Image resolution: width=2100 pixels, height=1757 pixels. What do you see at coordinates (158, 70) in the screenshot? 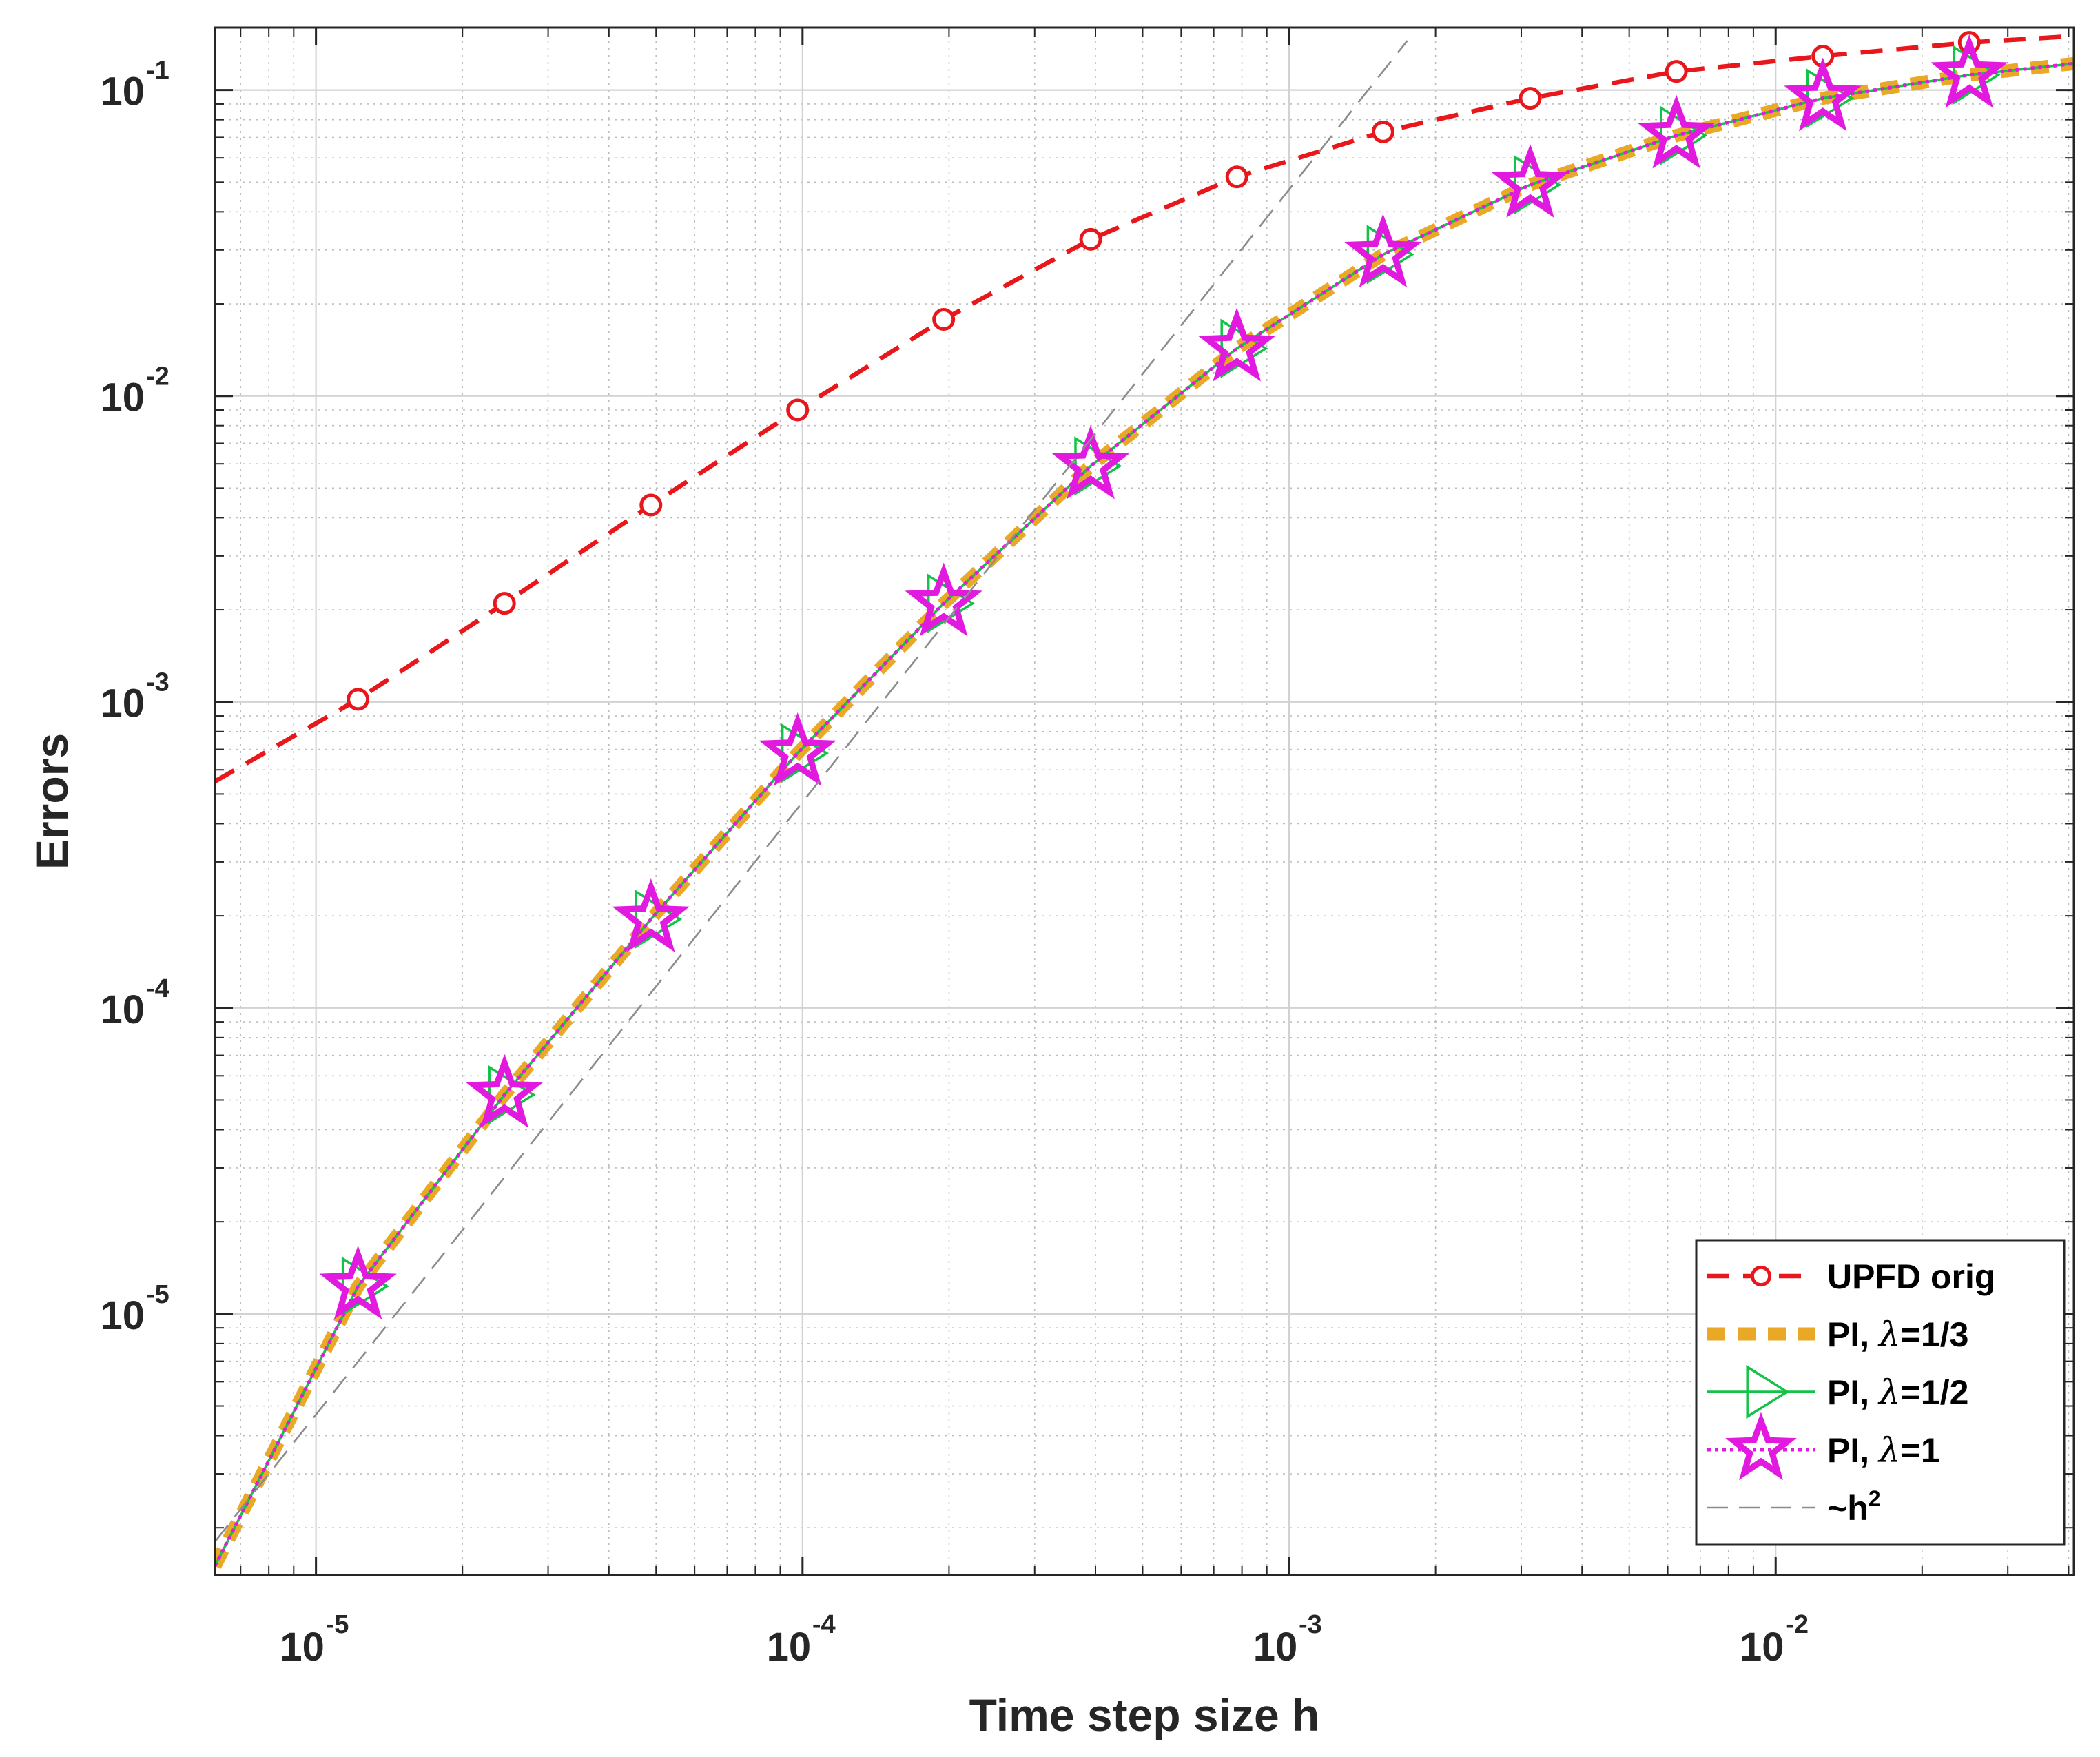
I see `y-tick-exponent: -1` at bounding box center [158, 70].